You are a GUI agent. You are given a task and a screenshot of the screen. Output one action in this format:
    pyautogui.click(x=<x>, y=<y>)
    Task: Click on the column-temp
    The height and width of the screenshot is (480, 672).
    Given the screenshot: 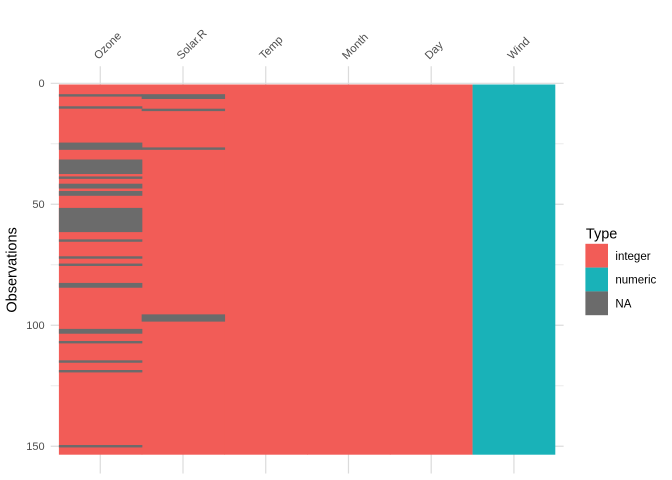 What is the action you would take?
    pyautogui.click(x=266, y=269)
    